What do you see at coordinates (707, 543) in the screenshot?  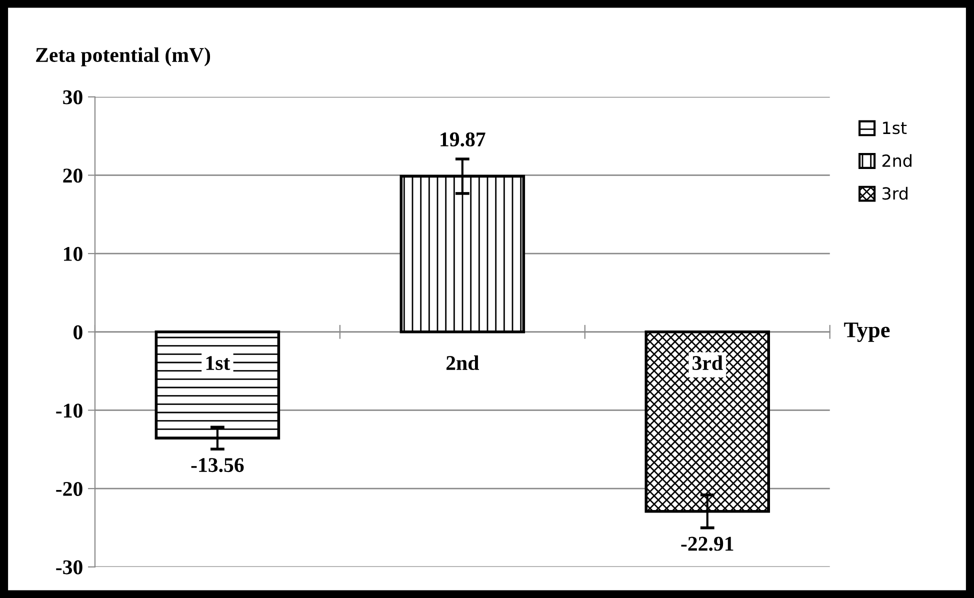 I see `data-label: -22.91` at bounding box center [707, 543].